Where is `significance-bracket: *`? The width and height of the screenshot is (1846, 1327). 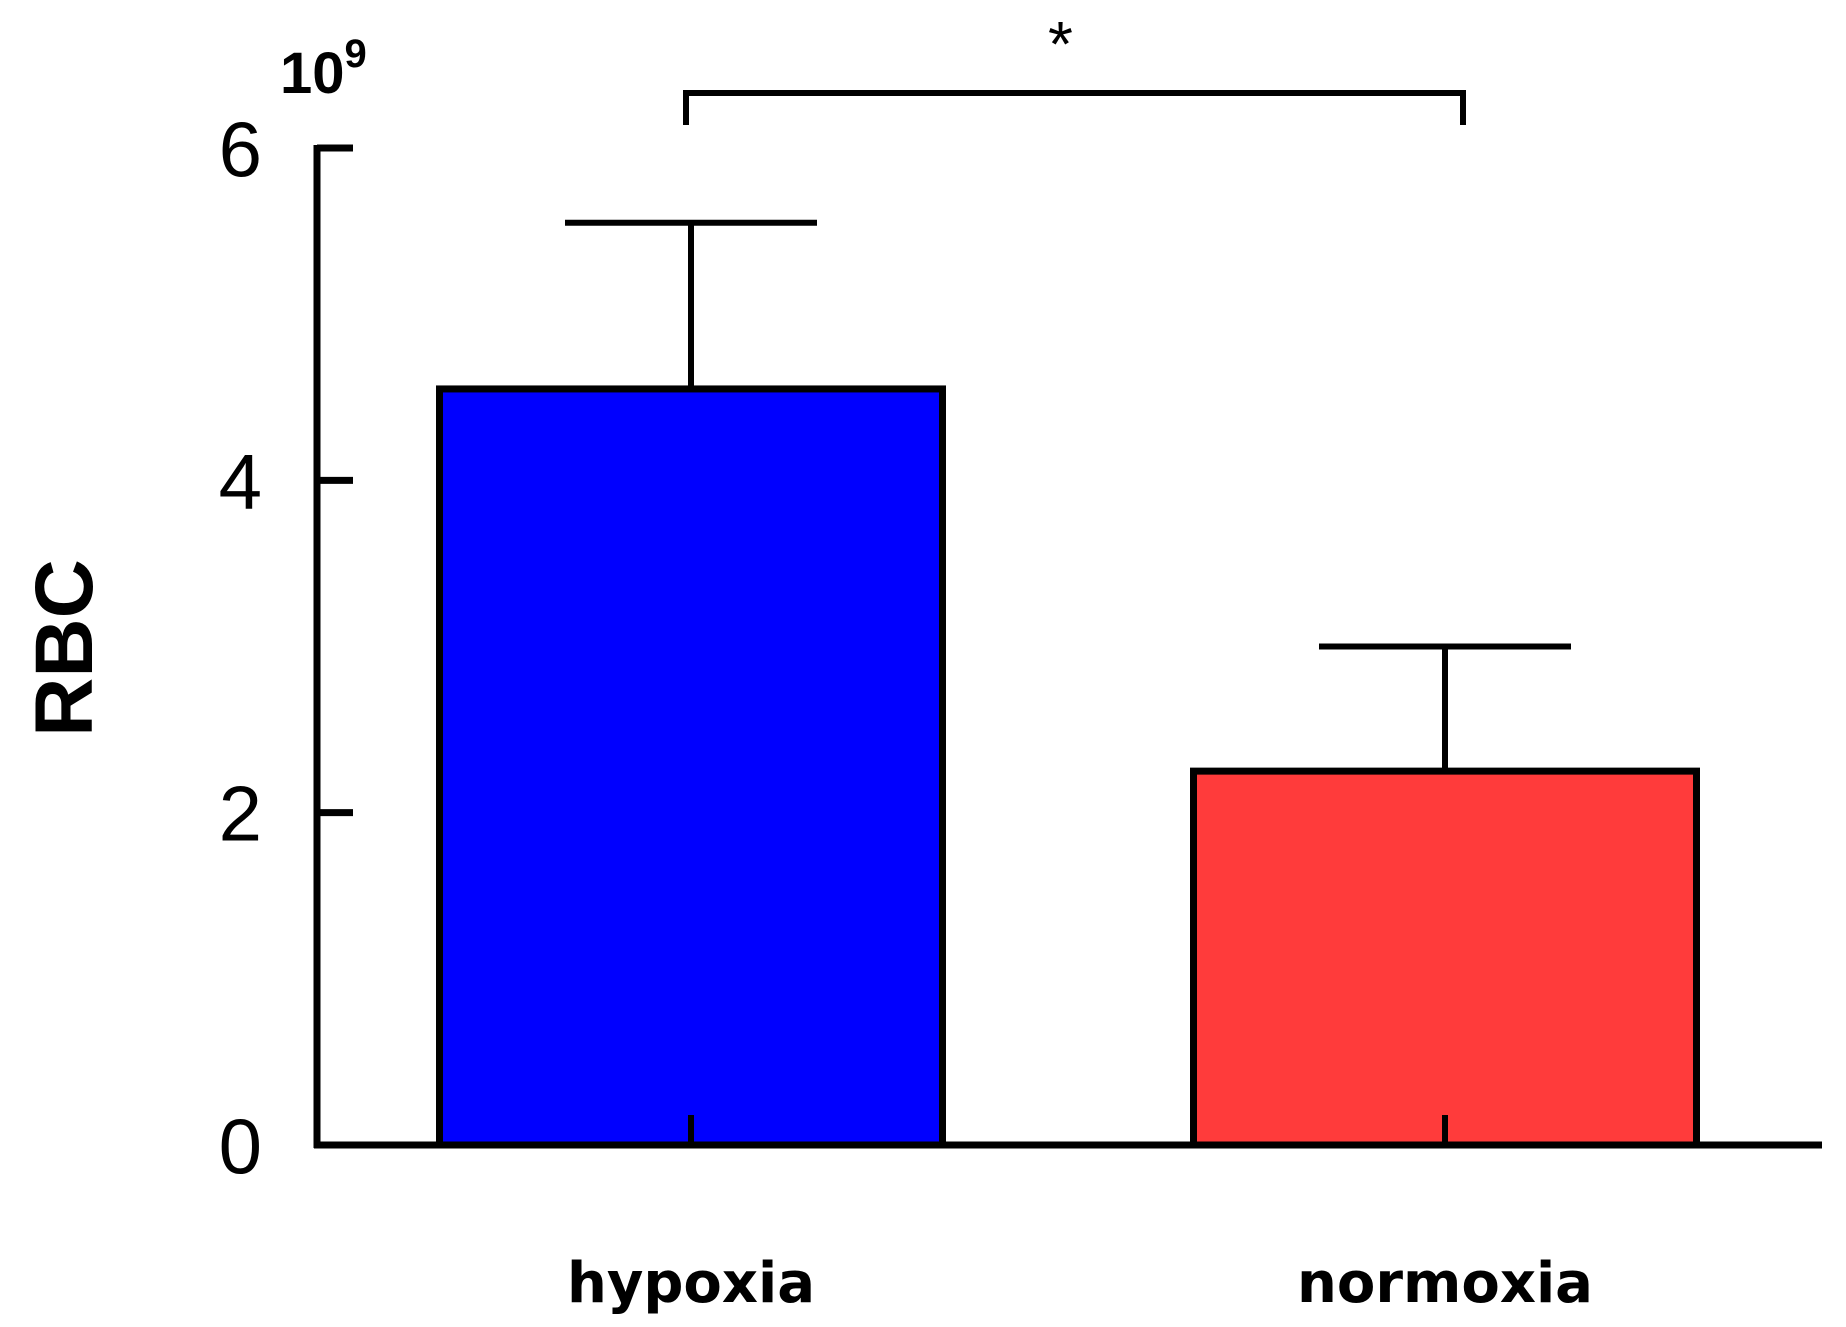 significance-bracket: * is located at coordinates (1074, 66).